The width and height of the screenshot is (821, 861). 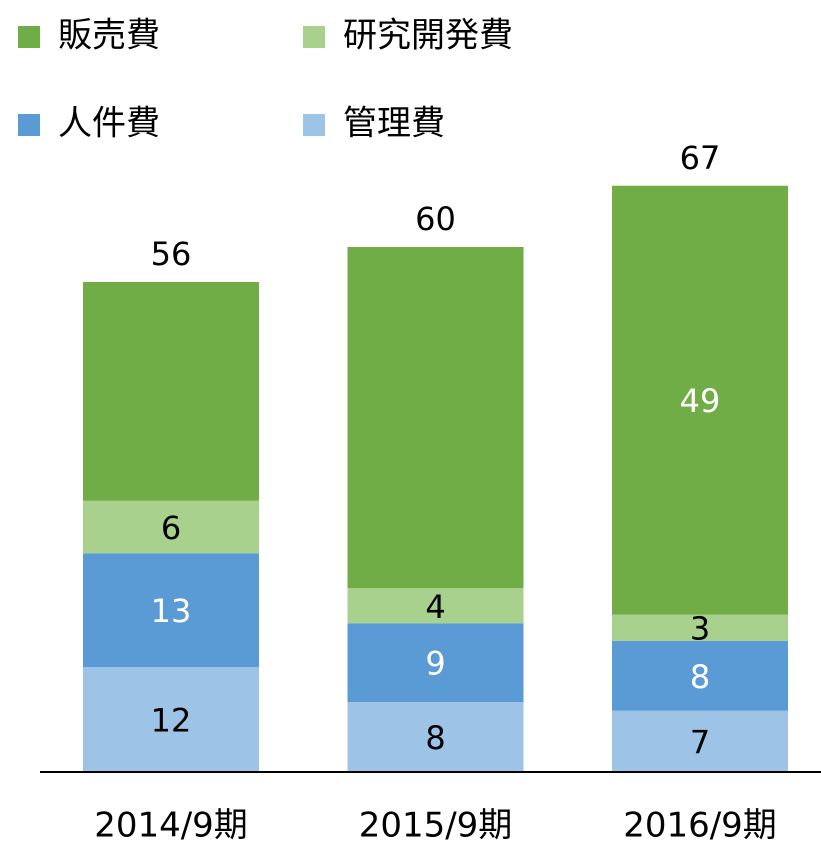 I want to click on data-label: 6, so click(x=171, y=528).